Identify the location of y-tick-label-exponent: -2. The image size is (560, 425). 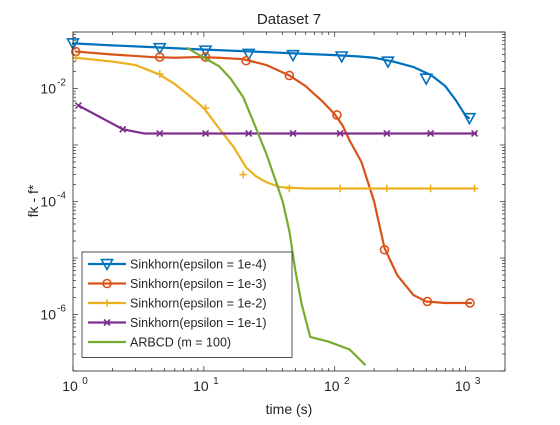
(61, 83).